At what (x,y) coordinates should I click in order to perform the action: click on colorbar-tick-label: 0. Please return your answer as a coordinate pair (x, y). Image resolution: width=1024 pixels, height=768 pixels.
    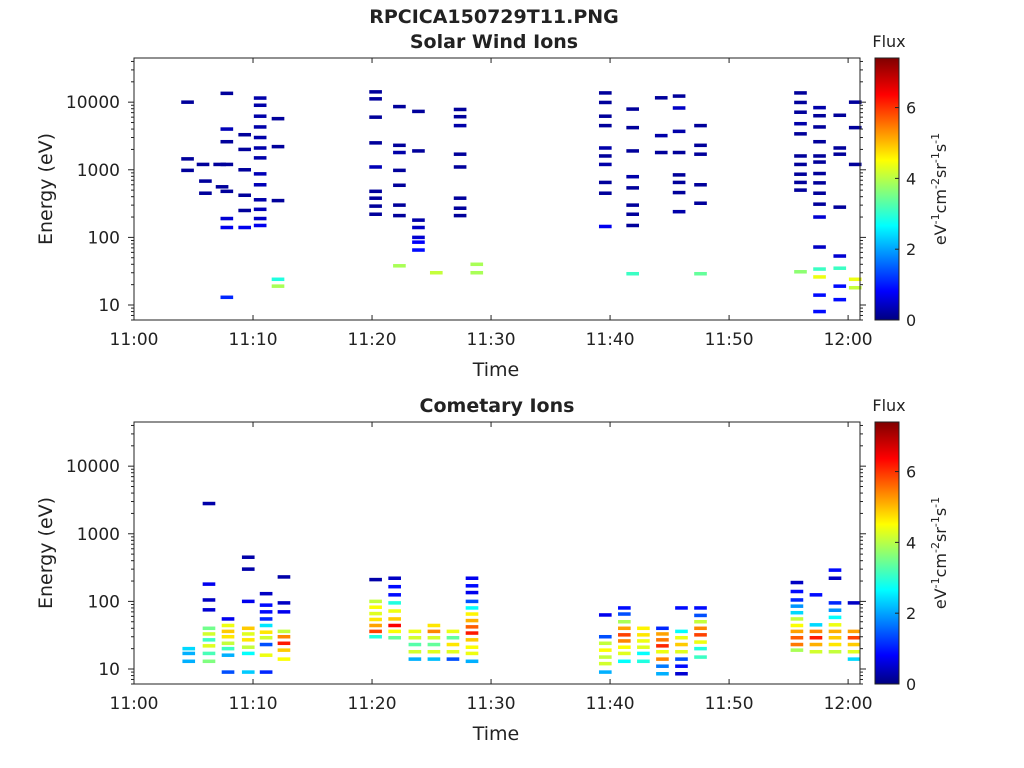
    Looking at the image, I should click on (911, 320).